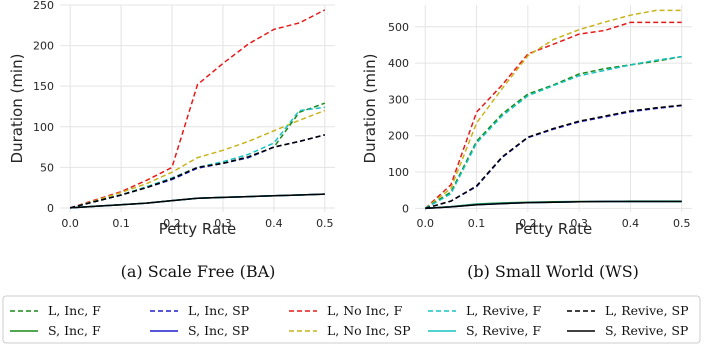 The width and height of the screenshot is (704, 347). What do you see at coordinates (43, 6) in the screenshot?
I see `y-tick-label-250: 250` at bounding box center [43, 6].